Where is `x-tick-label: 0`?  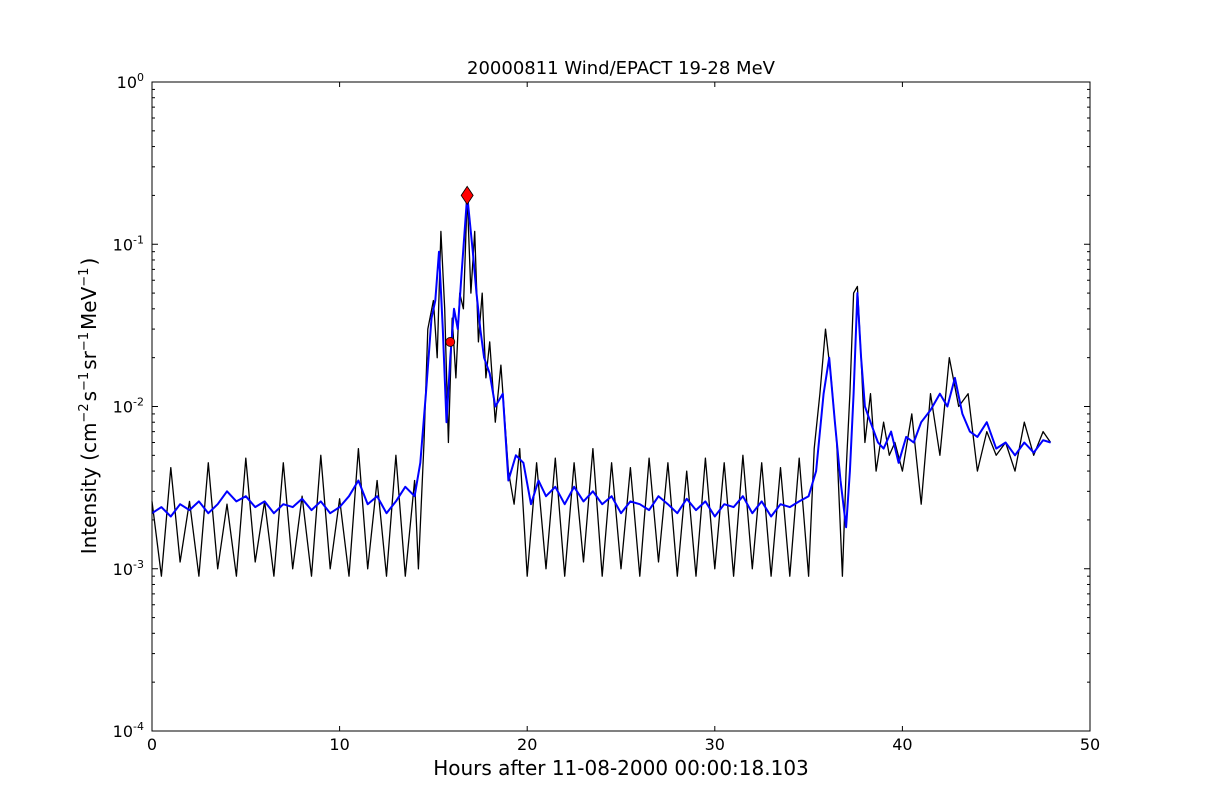
x-tick-label: 0 is located at coordinates (152, 744).